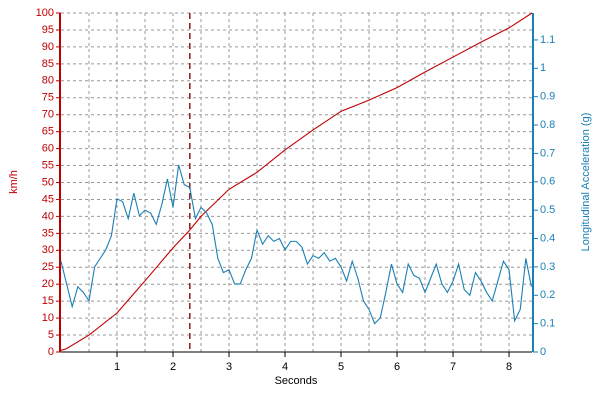 This screenshot has height=400, width=600. I want to click on y-tick-label: 85, so click(48, 64).